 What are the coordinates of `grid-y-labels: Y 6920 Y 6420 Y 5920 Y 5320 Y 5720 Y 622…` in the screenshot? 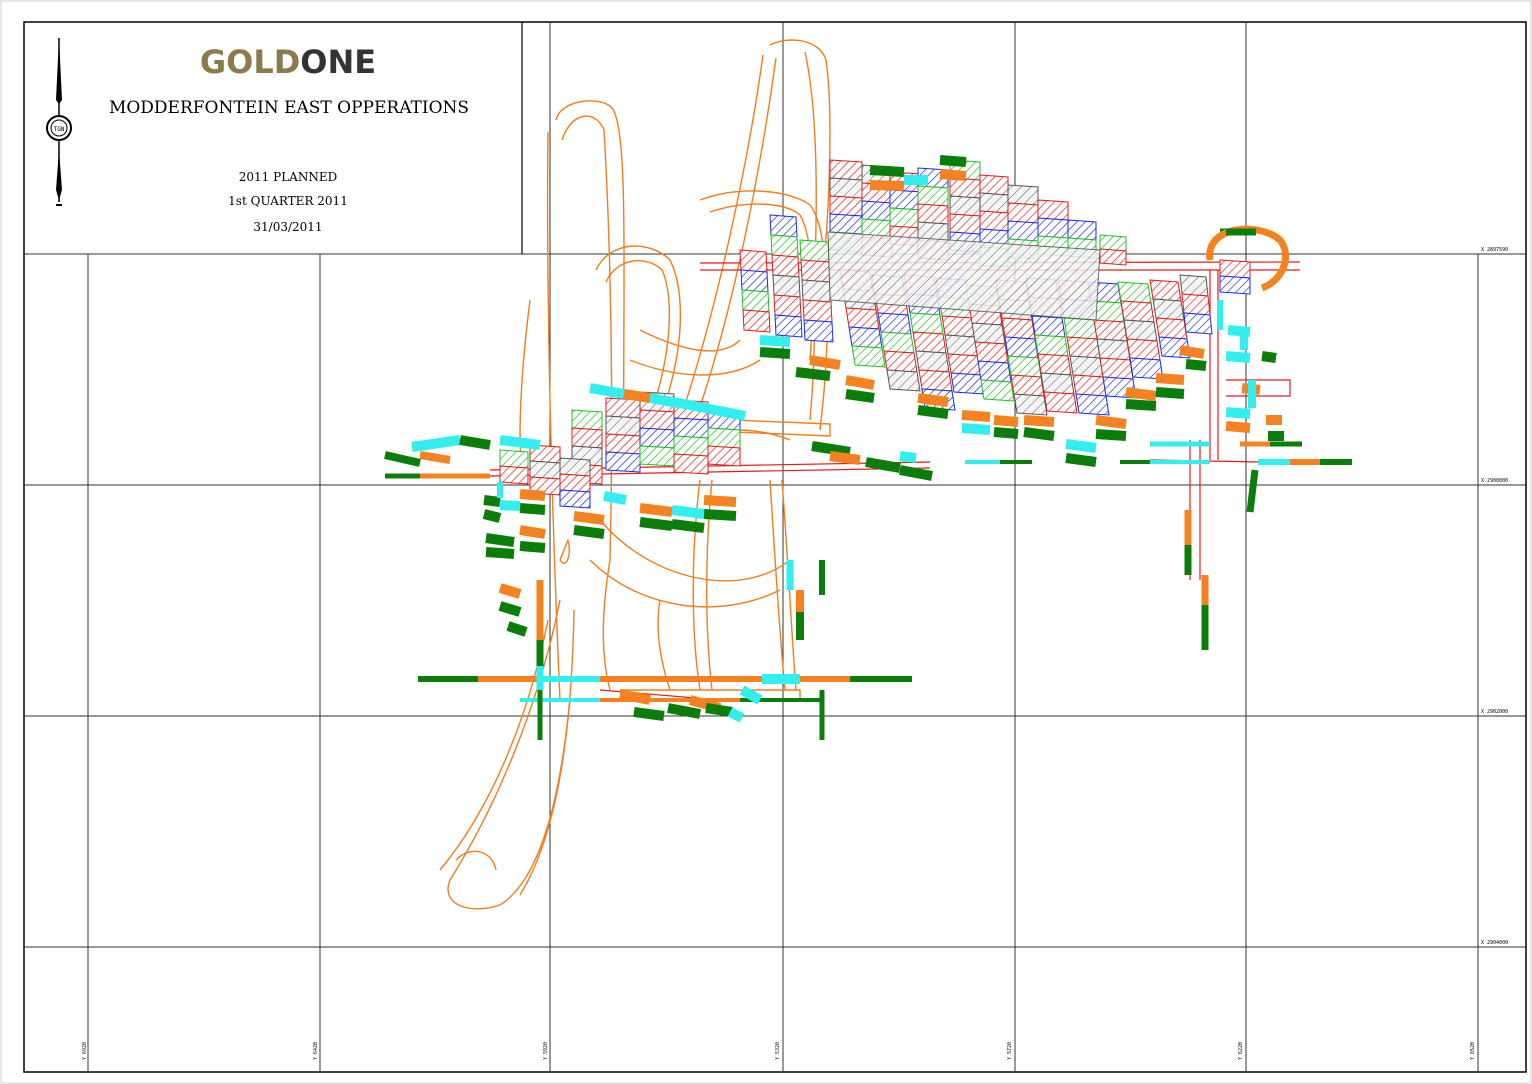 It's located at (779, 1051).